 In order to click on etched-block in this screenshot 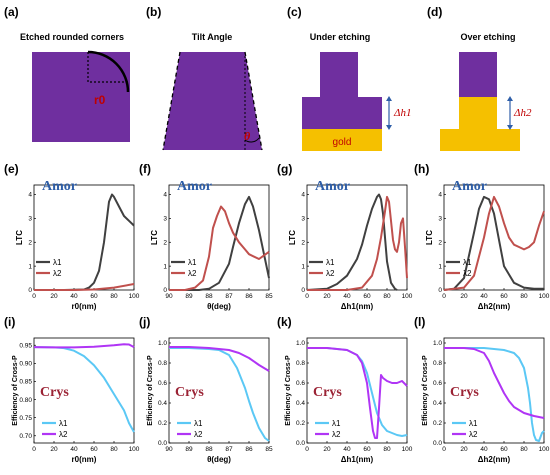, I will do `click(81, 97)`.